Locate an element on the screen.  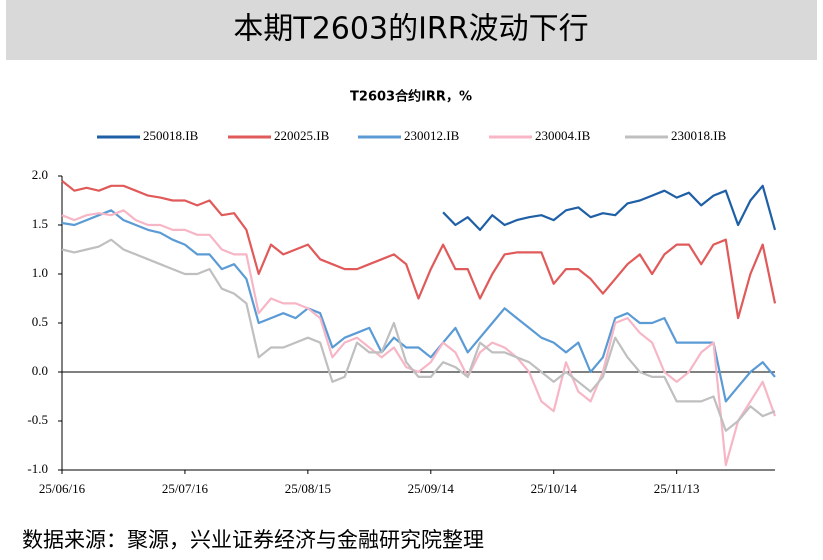
page-title: 本期T2603的IRR波动下行 is located at coordinates (410, 29).